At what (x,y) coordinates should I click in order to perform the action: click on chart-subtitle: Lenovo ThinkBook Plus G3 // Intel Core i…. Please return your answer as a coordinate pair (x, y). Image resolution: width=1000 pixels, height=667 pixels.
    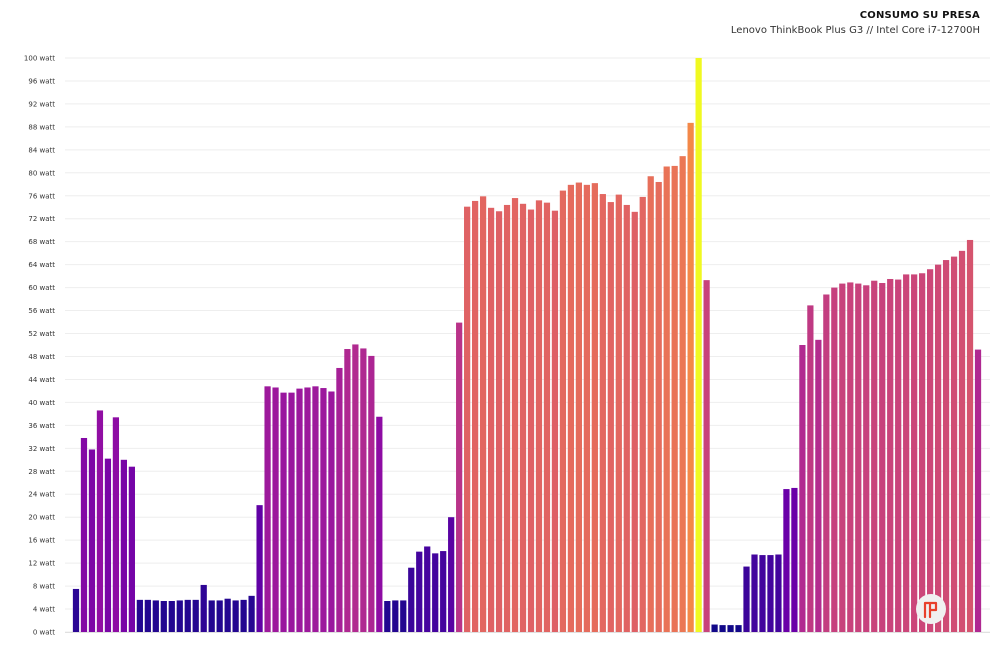
    Looking at the image, I should click on (855, 30).